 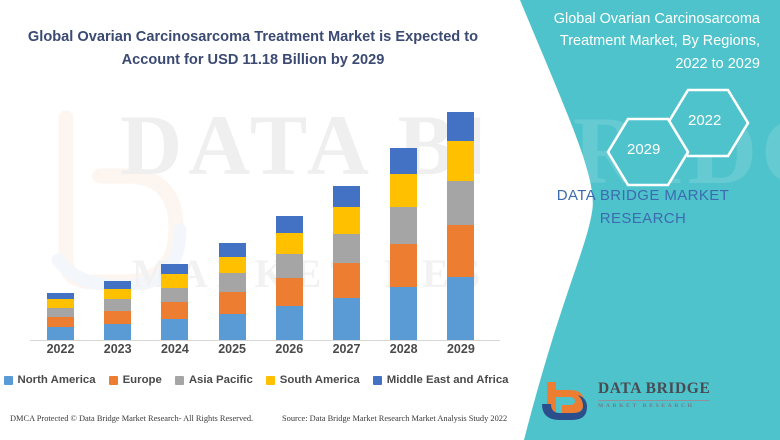 What do you see at coordinates (346, 248) in the screenshot?
I see `bar-segment-2027-asia-pacific` at bounding box center [346, 248].